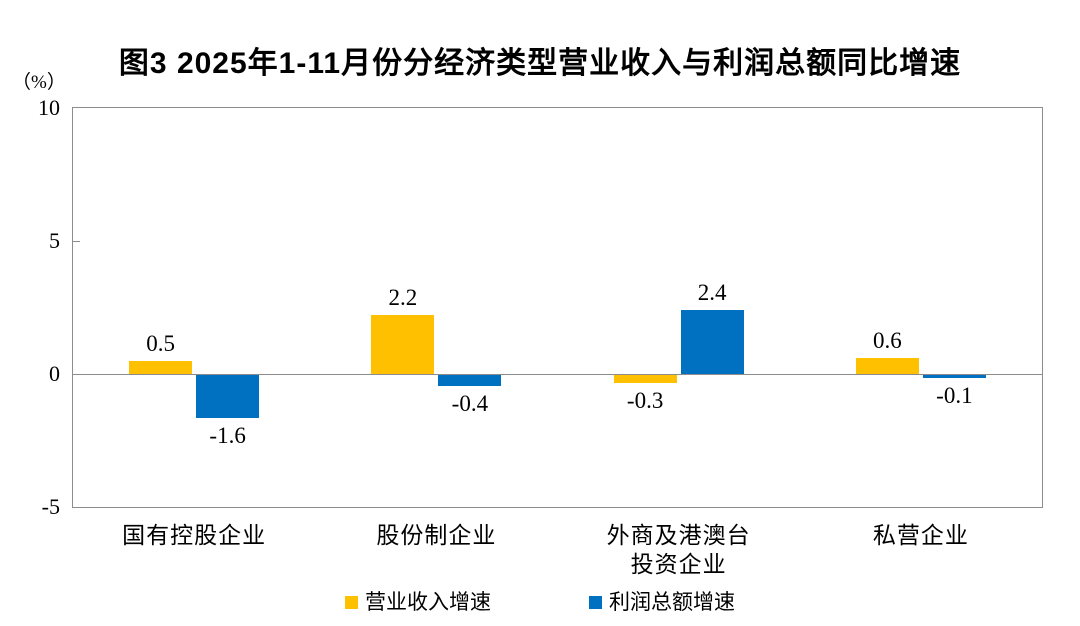  I want to click on bar-value-label: -1.6, so click(227, 435).